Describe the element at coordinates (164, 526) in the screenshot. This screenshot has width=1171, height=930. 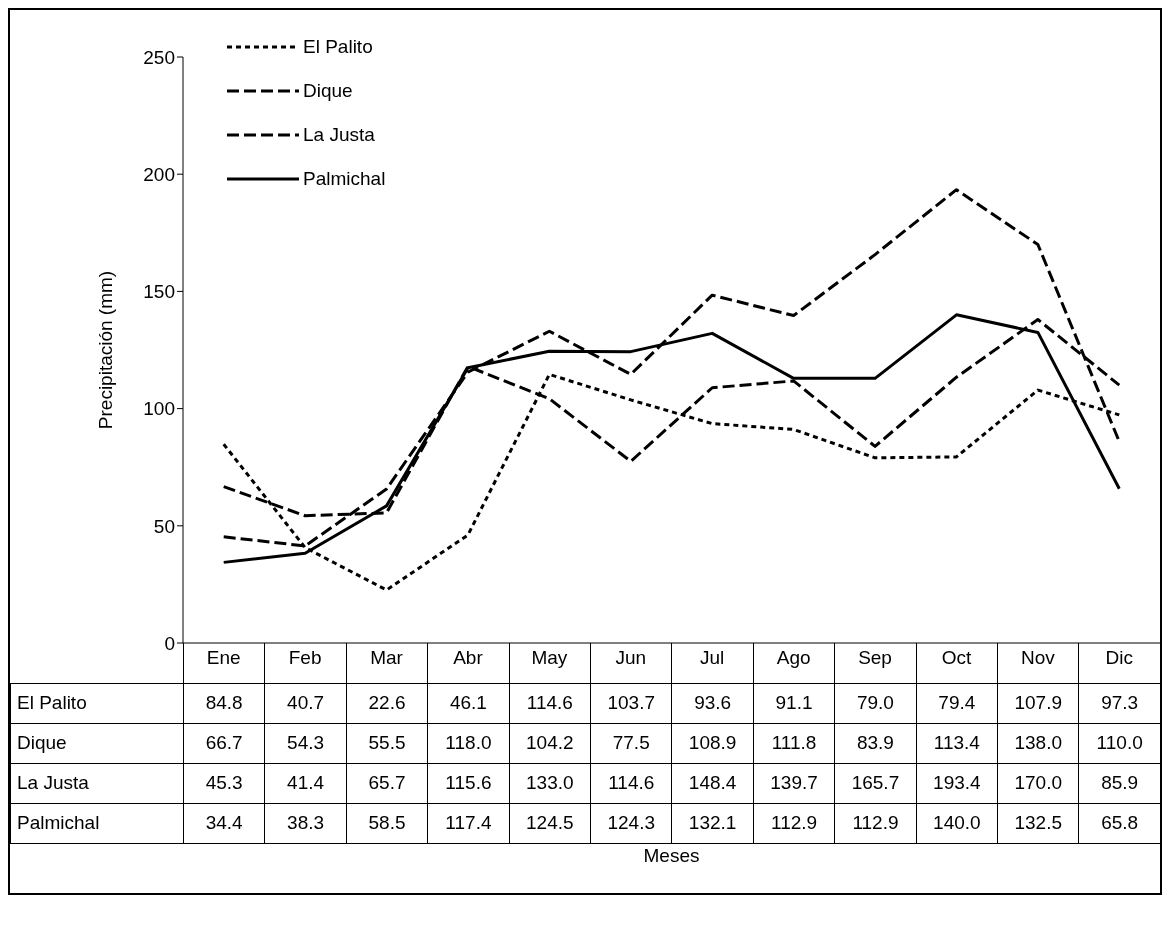
I see `y-tick-label: 50` at that location.